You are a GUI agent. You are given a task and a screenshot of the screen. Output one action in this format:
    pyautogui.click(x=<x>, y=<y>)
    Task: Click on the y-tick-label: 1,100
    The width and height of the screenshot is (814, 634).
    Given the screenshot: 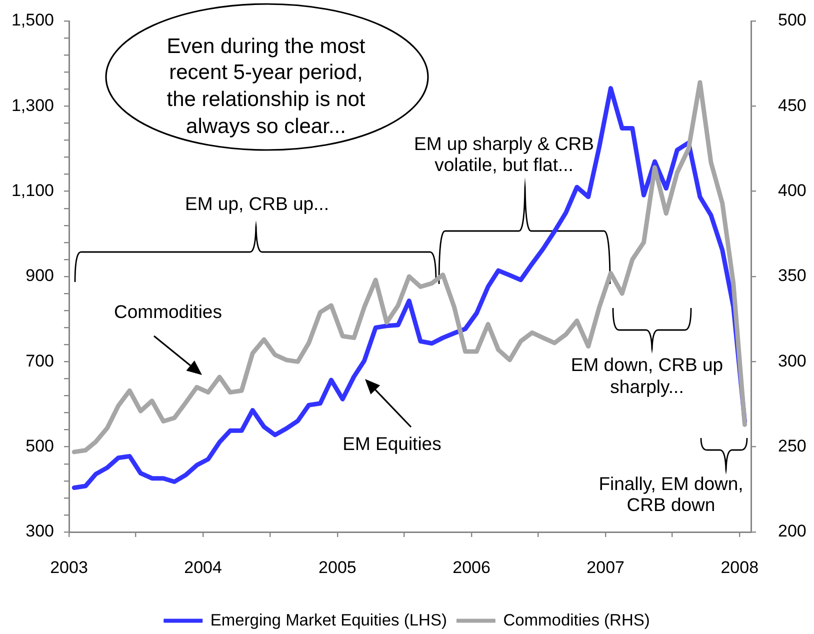 What is the action you would take?
    pyautogui.click(x=32, y=190)
    